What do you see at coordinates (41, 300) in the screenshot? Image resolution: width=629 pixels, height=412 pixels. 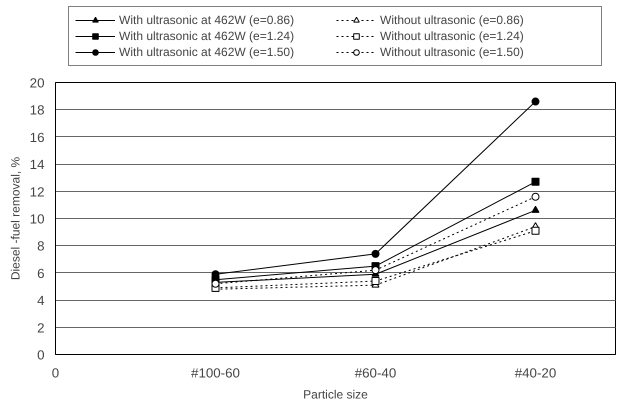 I see `y-tick-label: 4` at bounding box center [41, 300].